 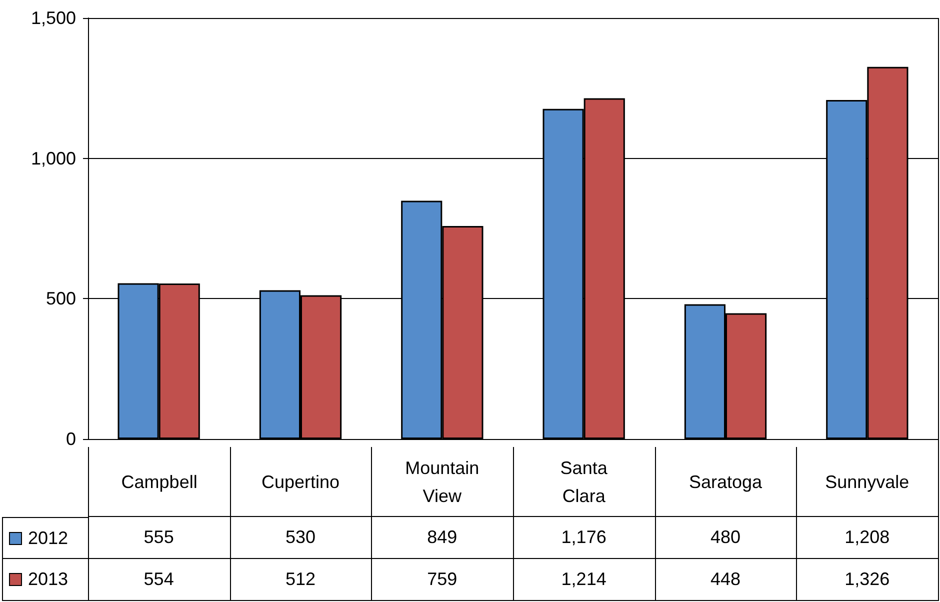 What do you see at coordinates (726, 482) in the screenshot?
I see `x-tick-label: Saratoga` at bounding box center [726, 482].